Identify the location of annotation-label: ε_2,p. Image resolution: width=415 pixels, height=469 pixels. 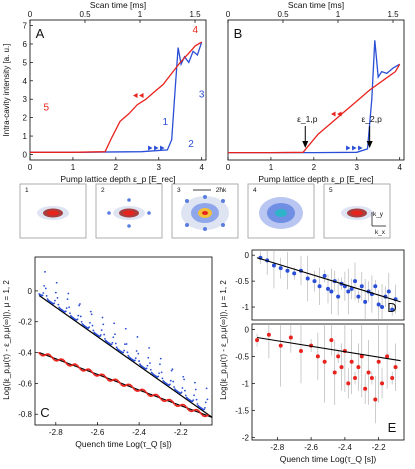
(371, 119).